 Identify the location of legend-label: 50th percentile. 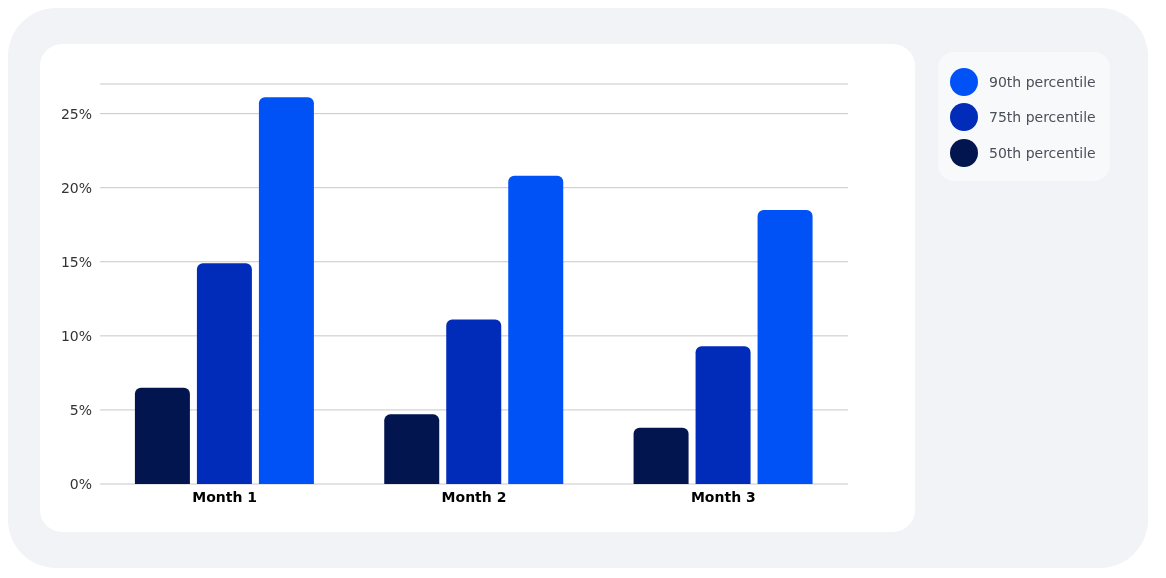
(1042, 152).